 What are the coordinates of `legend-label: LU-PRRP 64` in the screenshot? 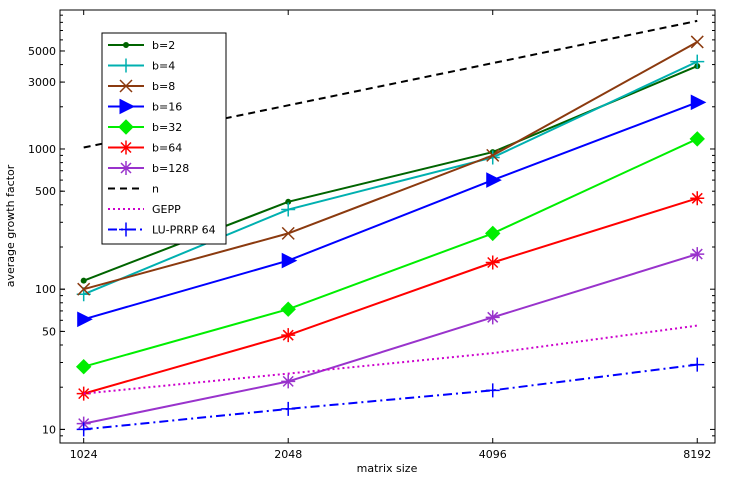 It's located at (184, 230).